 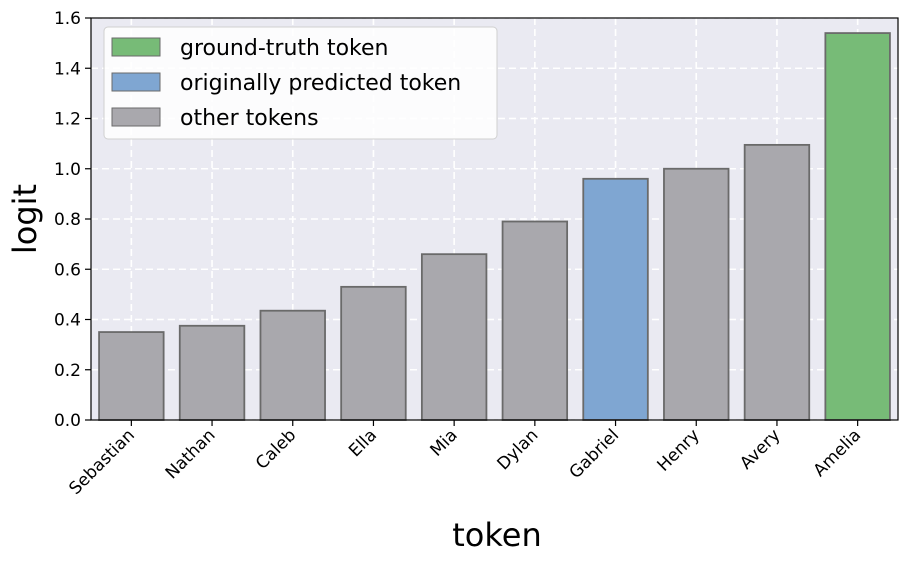 What do you see at coordinates (67, 371) in the screenshot?
I see `y-tick-label: 0.2` at bounding box center [67, 371].